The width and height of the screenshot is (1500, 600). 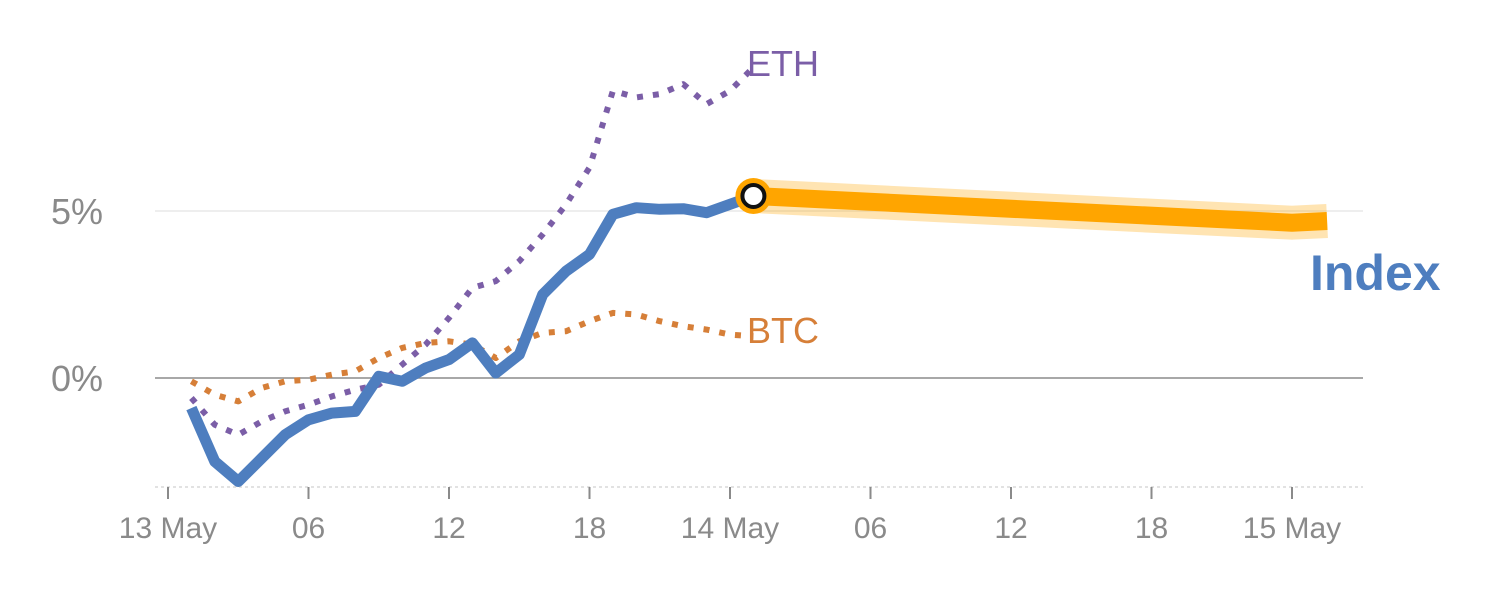 I want to click on y-tick-label: 5%, so click(x=77, y=211).